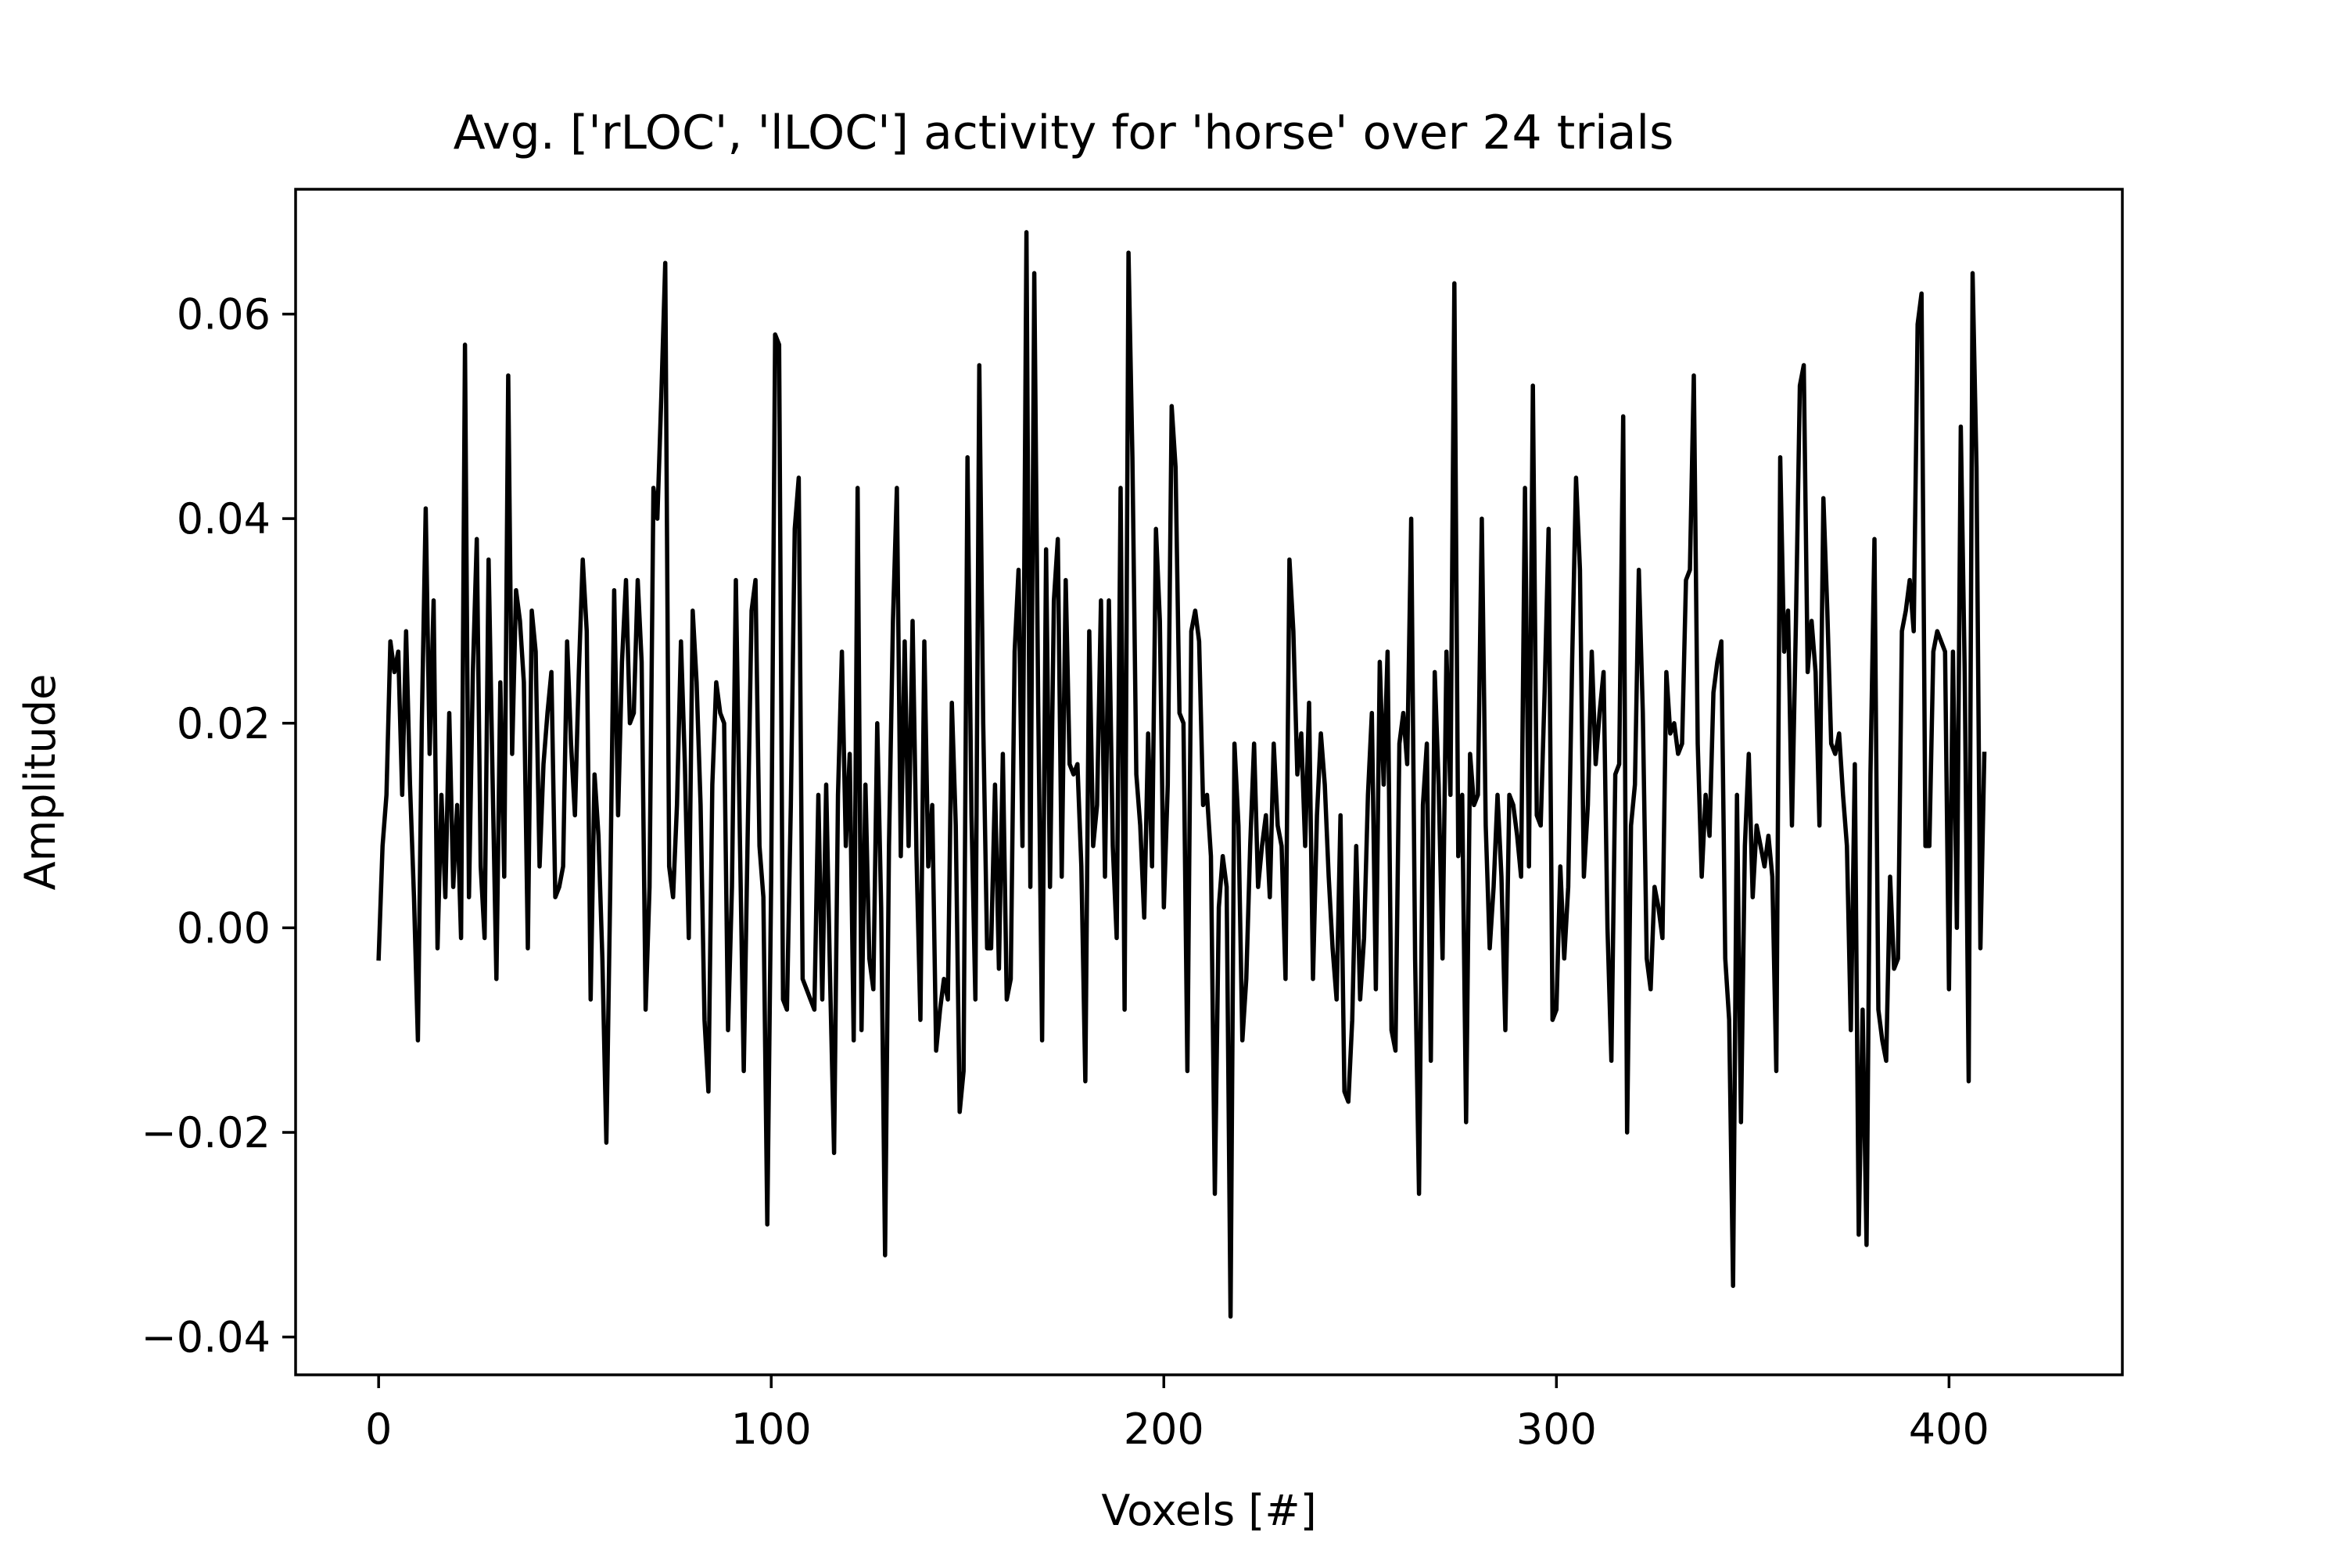 The image size is (2346, 1568). What do you see at coordinates (1949, 1429) in the screenshot?
I see `x-tick-label: 400` at bounding box center [1949, 1429].